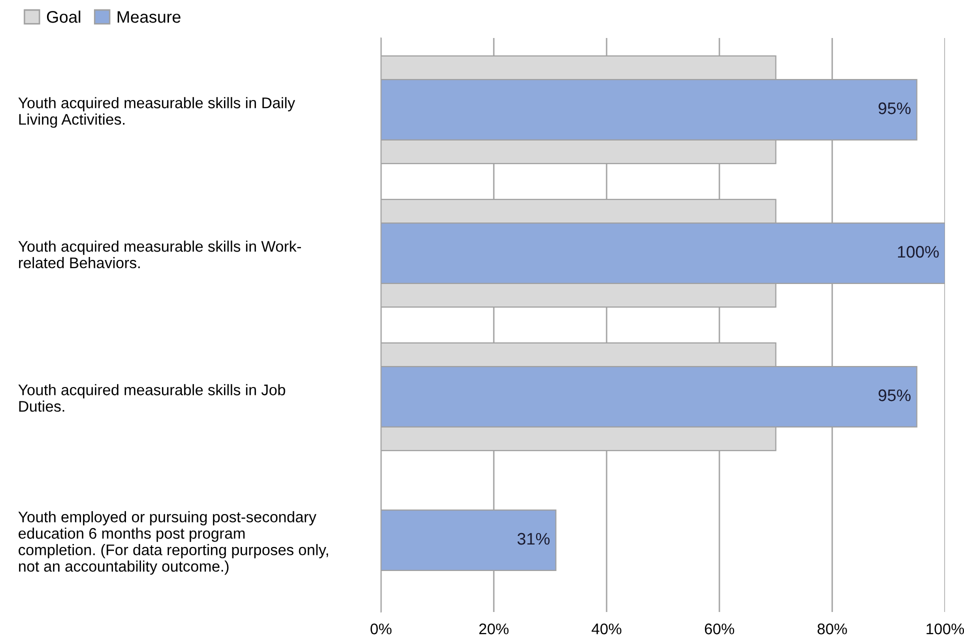 The height and width of the screenshot is (639, 964). Describe the element at coordinates (719, 629) in the screenshot. I see `x-tick-label: 60%` at that location.